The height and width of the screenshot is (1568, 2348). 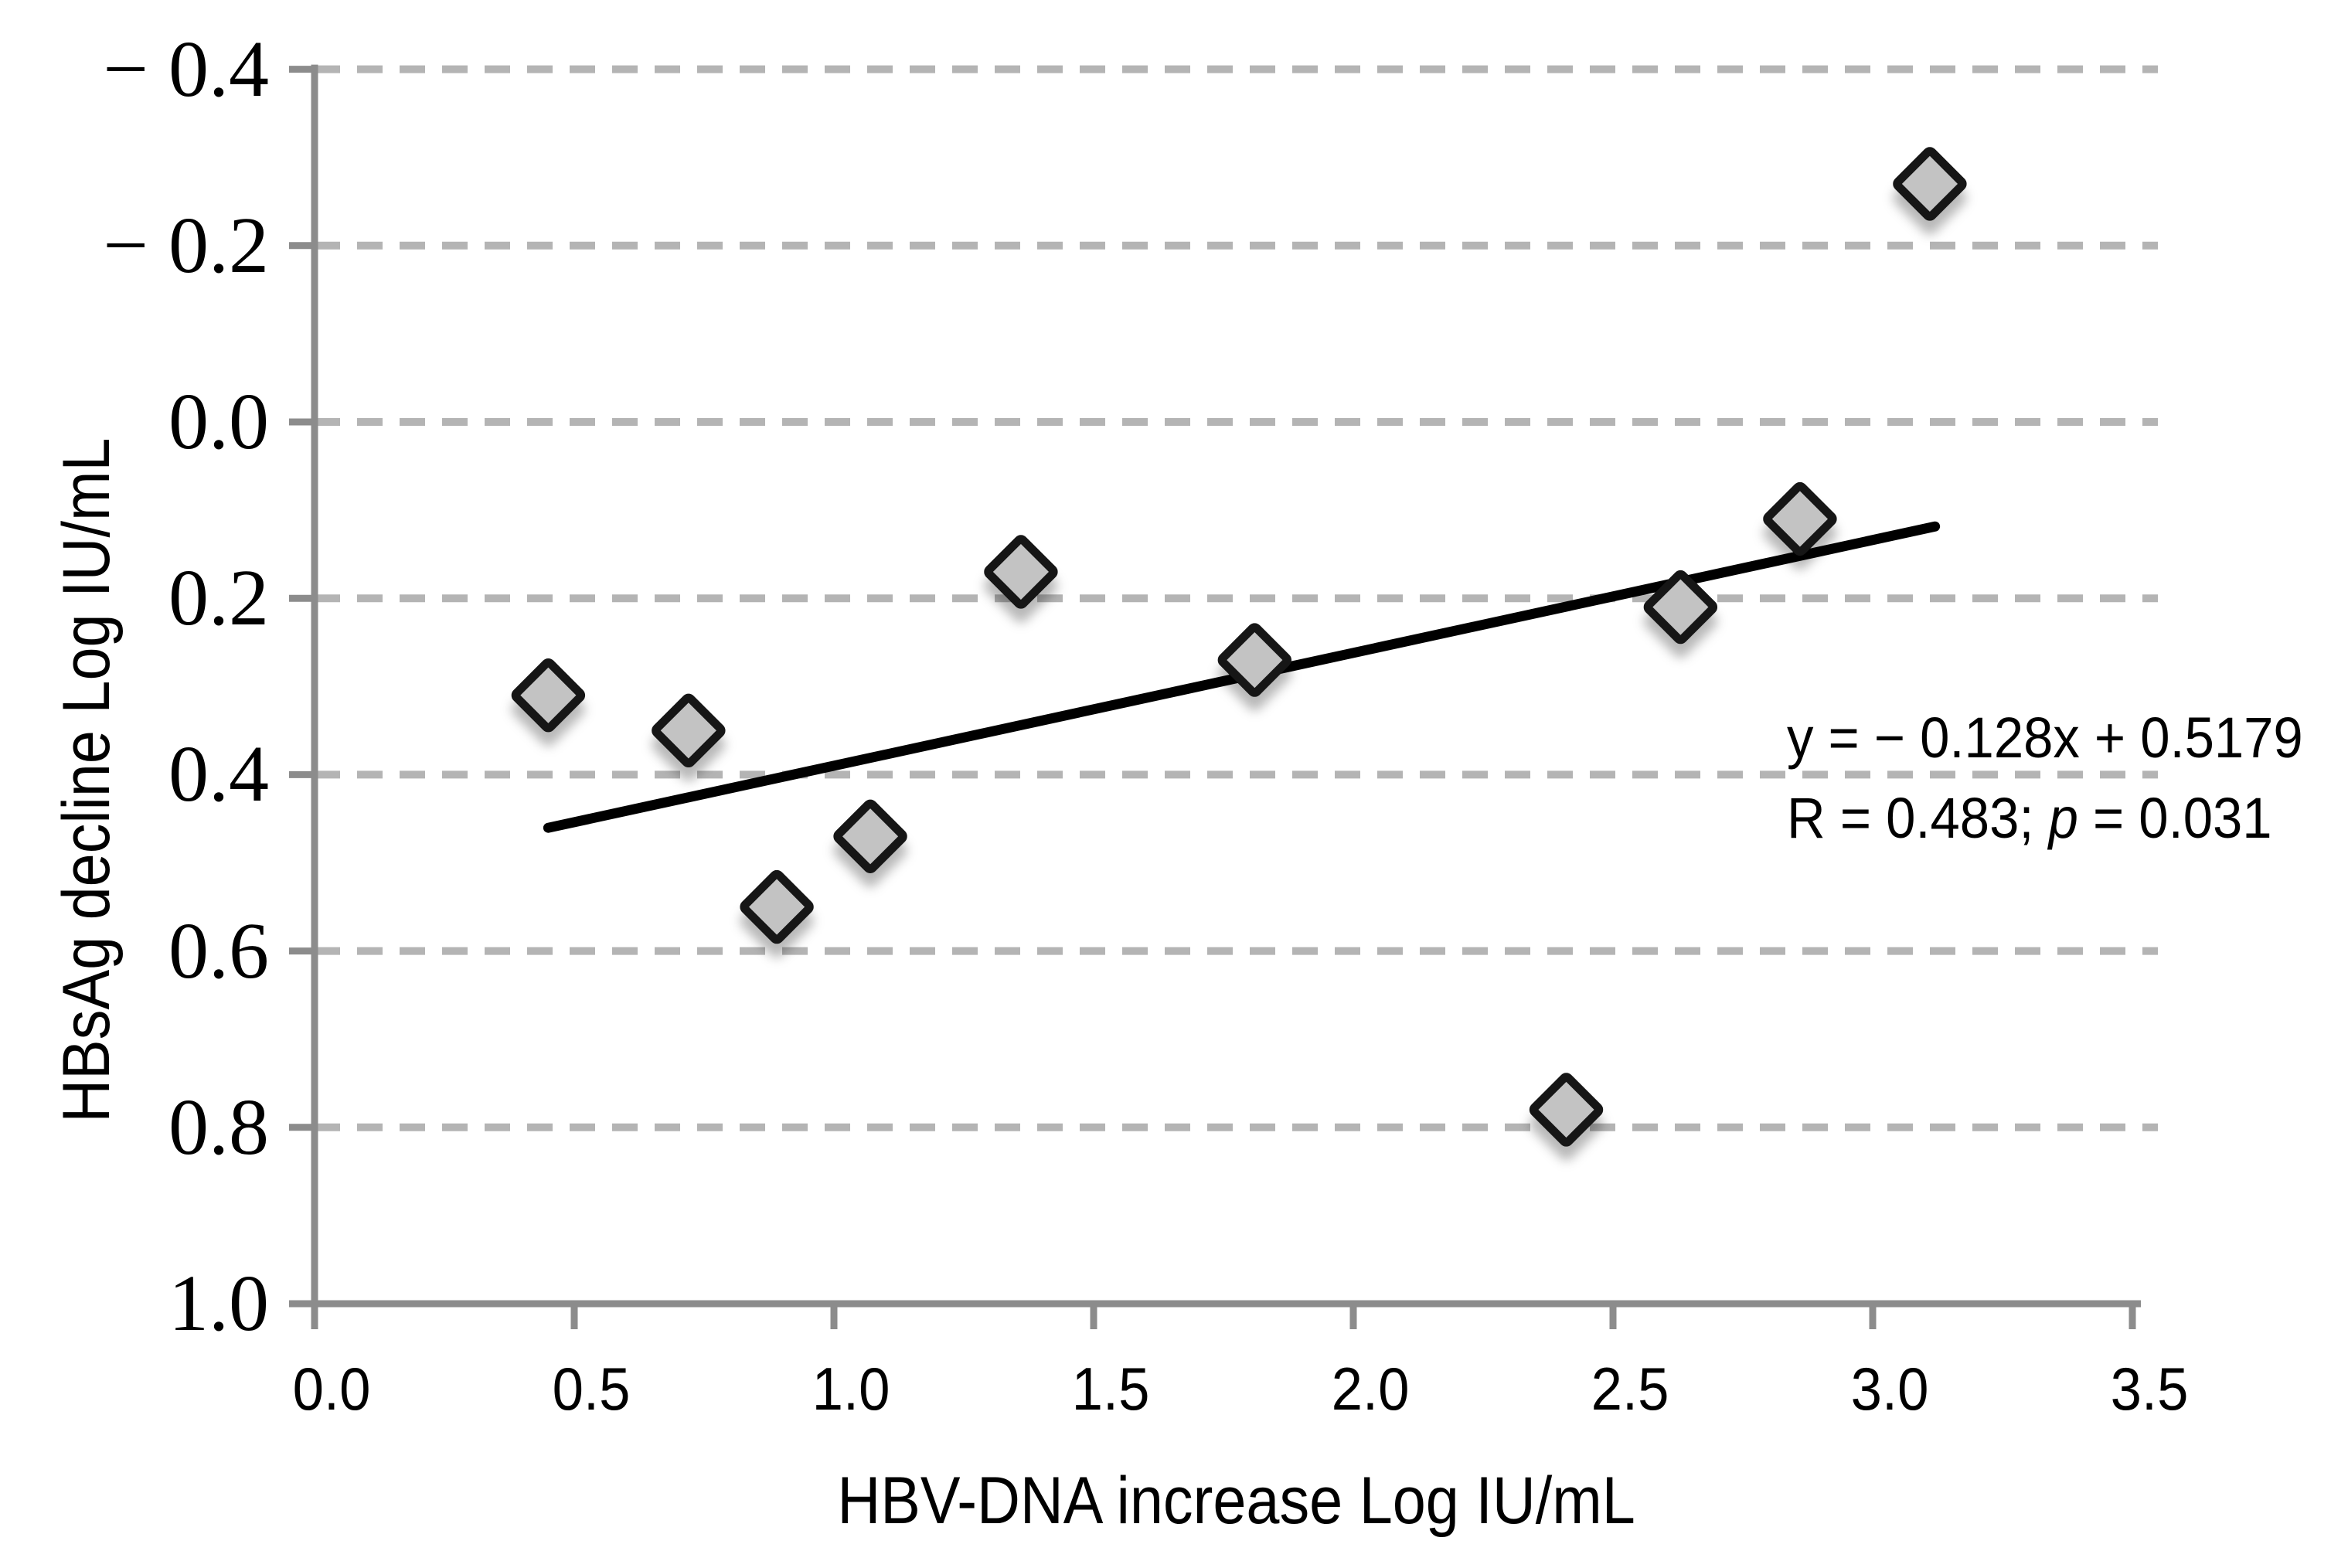 What do you see at coordinates (218, 774) in the screenshot?
I see `y-tick-label: 0.4` at bounding box center [218, 774].